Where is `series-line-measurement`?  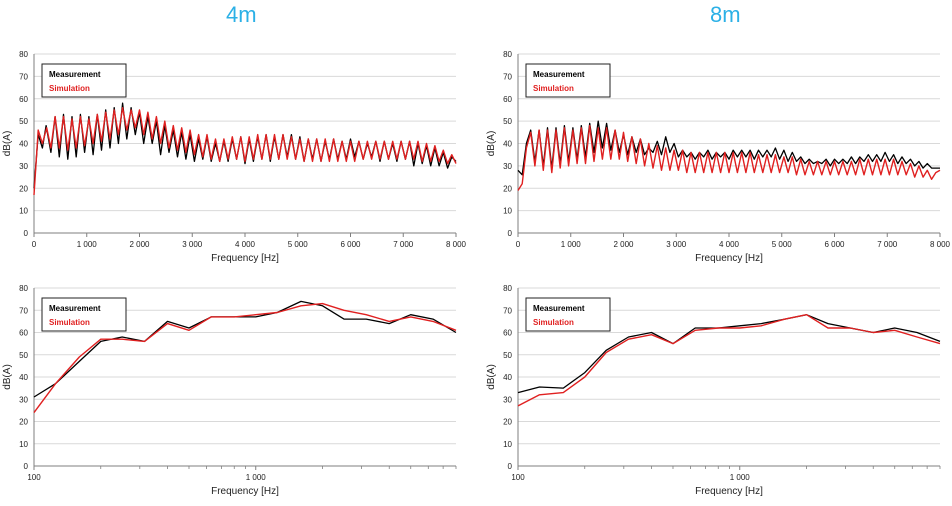 series-line-measurement is located at coordinates (245, 349).